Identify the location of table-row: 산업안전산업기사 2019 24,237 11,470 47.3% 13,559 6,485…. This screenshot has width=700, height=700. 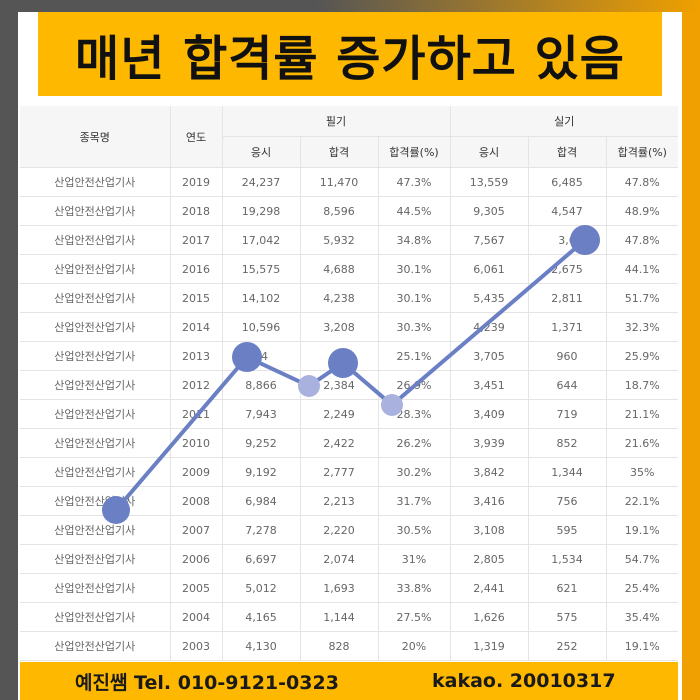
(349, 182).